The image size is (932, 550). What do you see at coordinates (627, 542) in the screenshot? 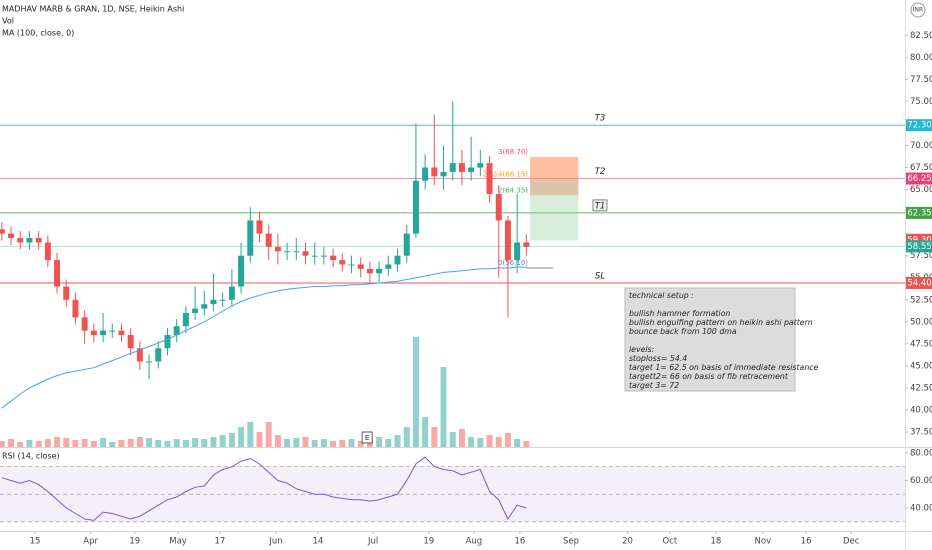
I see `x-tick-label: 20` at bounding box center [627, 542].